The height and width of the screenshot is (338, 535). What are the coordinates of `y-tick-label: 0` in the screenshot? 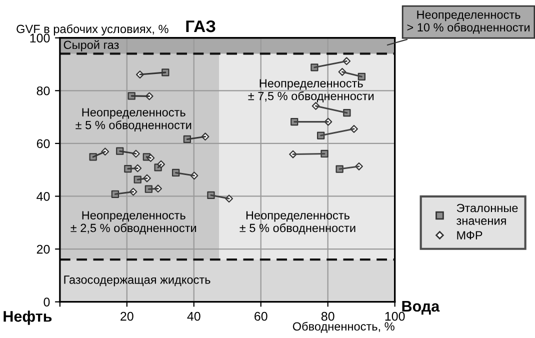 It's located at (47, 302).